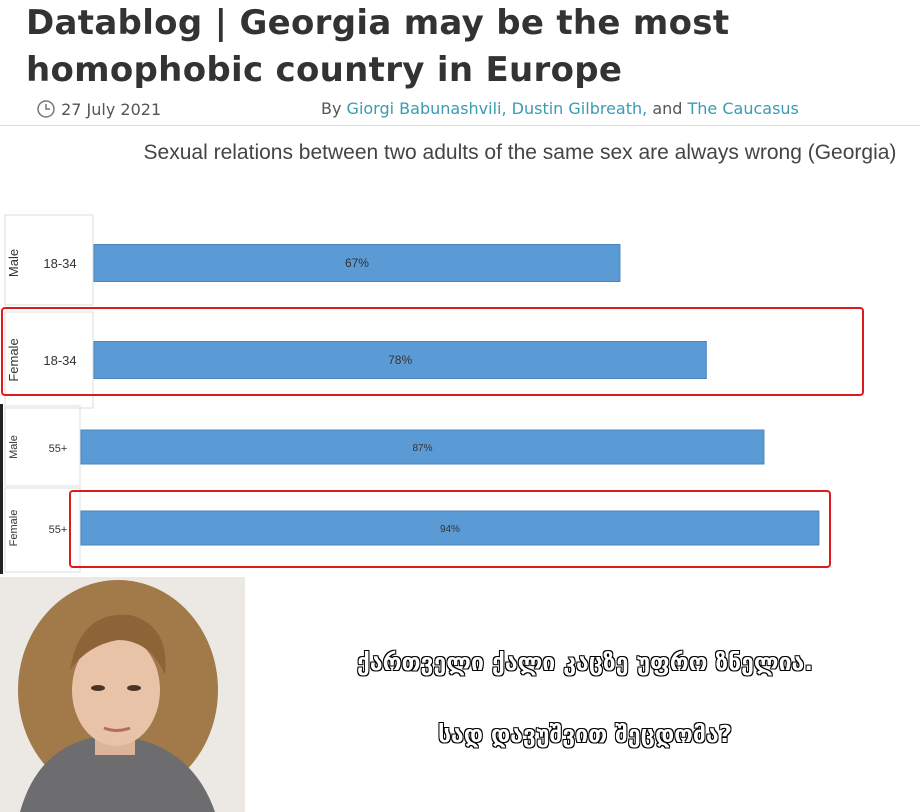  I want to click on date: 27 July 2021, so click(111, 109).